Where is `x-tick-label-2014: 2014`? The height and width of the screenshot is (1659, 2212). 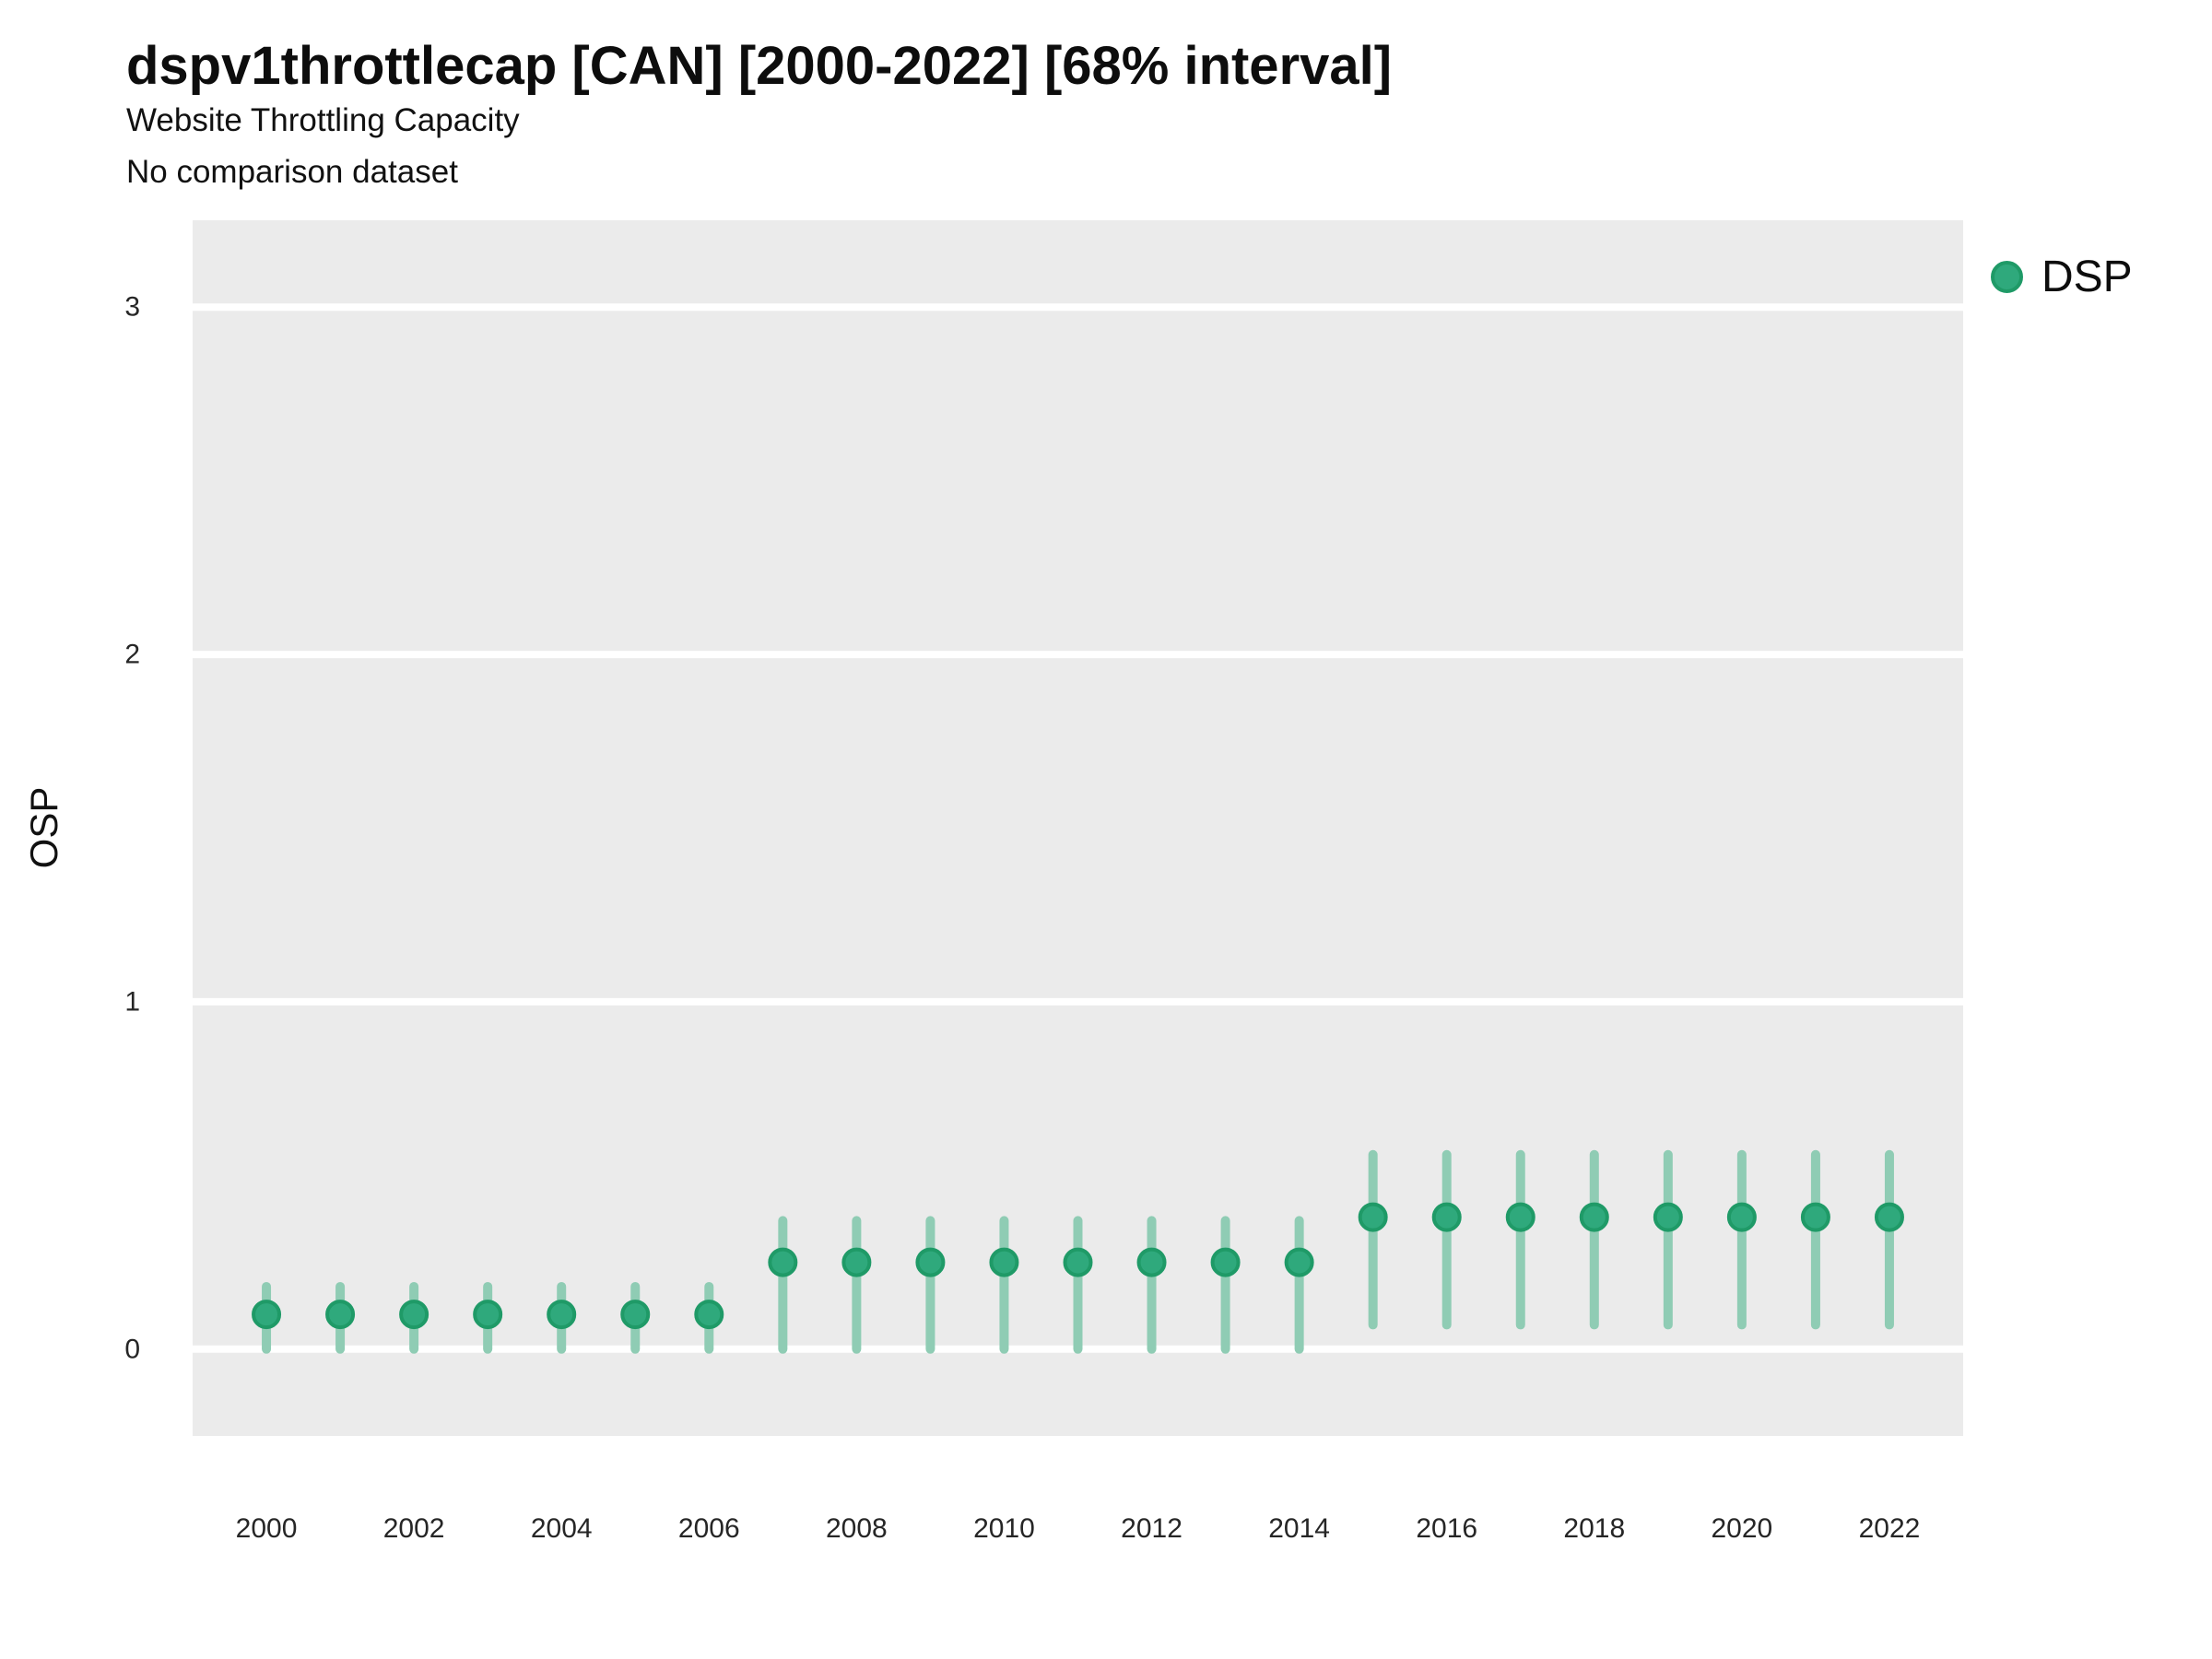
x-tick-label-2014: 2014 is located at coordinates (1299, 1528).